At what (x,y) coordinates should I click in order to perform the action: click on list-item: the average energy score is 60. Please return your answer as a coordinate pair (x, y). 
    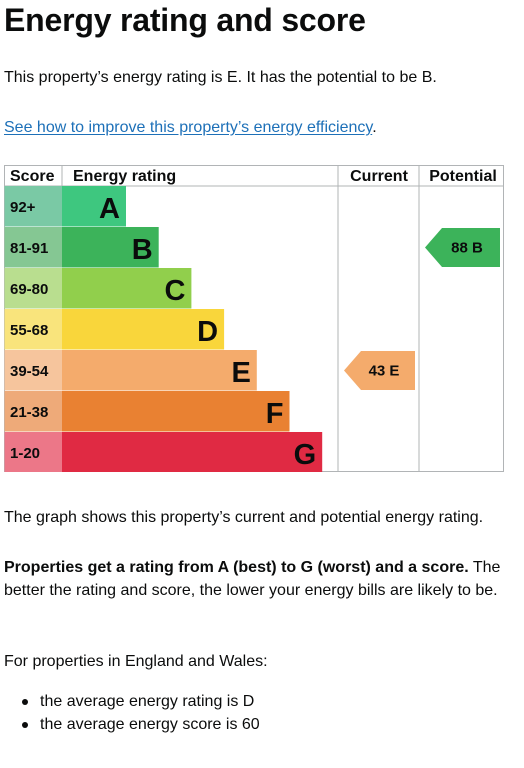
    Looking at the image, I should click on (132, 724).